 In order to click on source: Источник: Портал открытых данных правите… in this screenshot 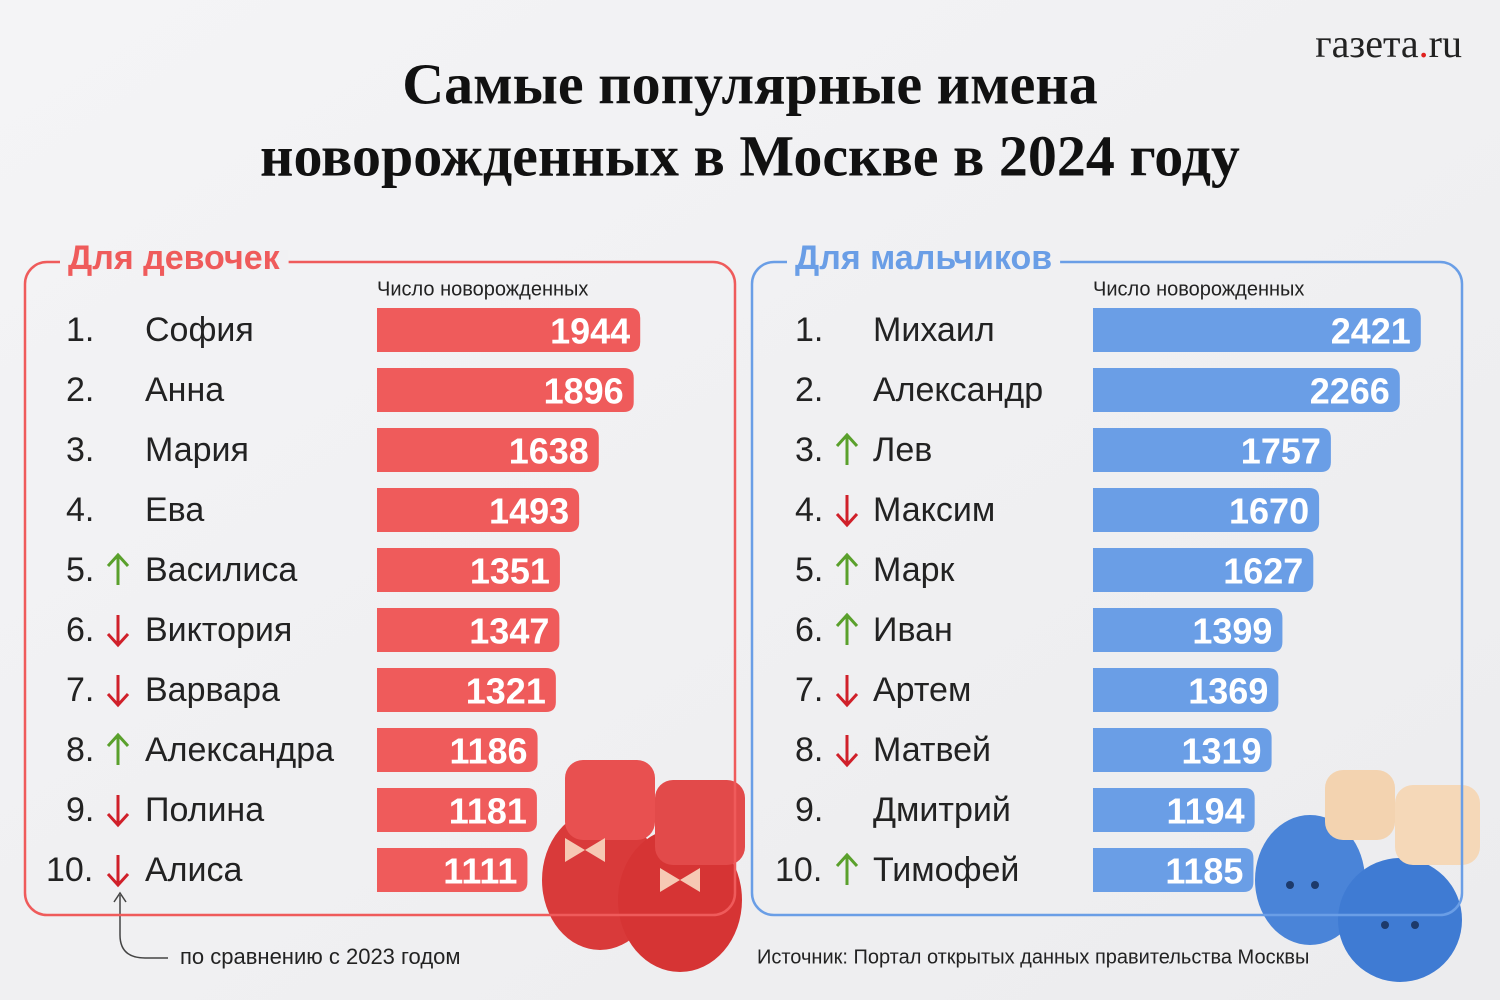, I will do `click(1033, 957)`.